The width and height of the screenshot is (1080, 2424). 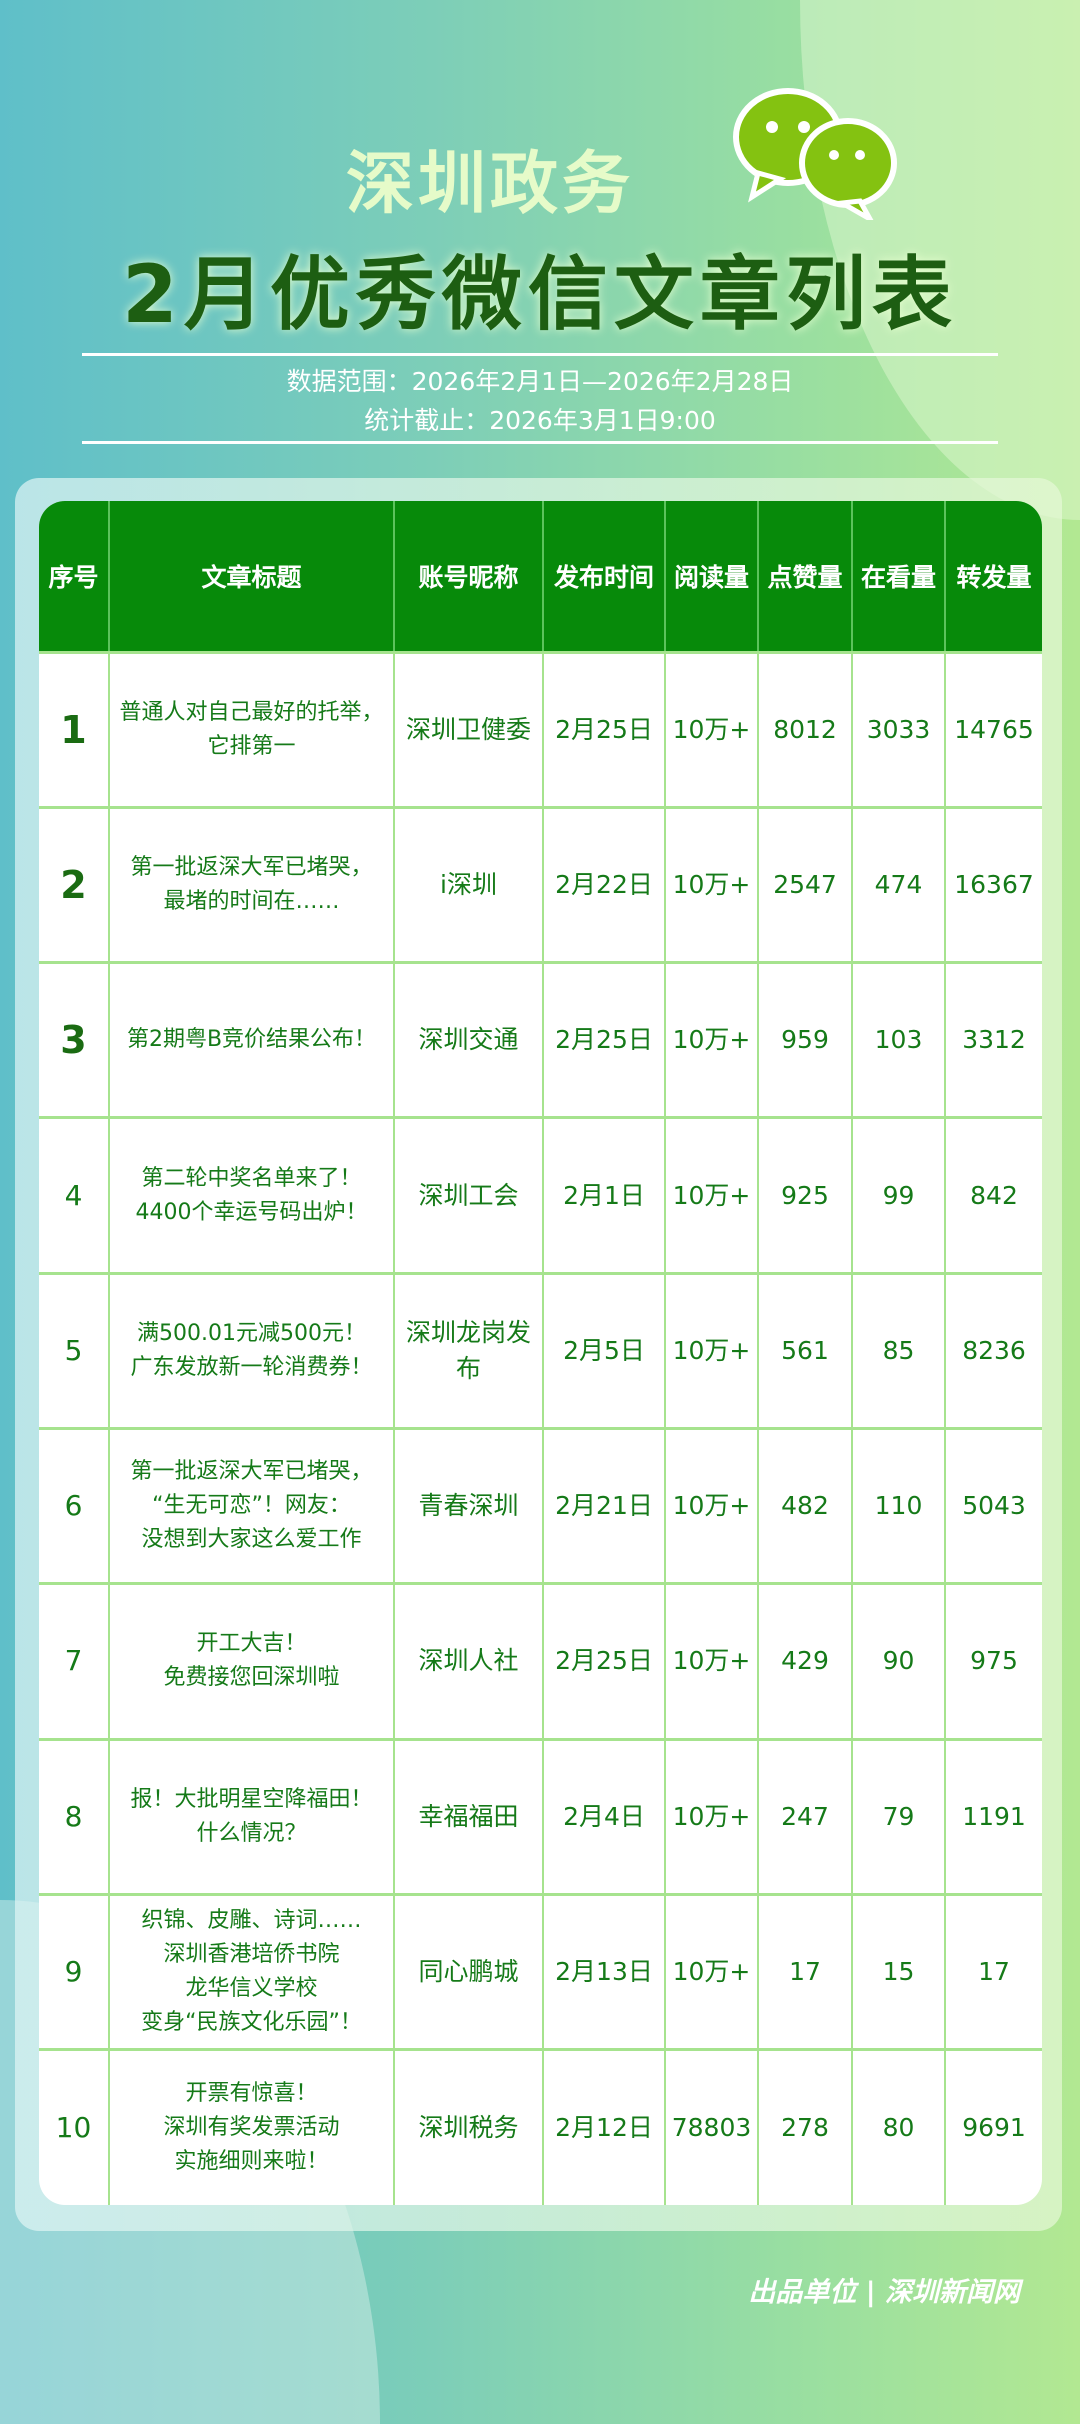 I want to click on account-name: 深圳税务, so click(x=468, y=2126).